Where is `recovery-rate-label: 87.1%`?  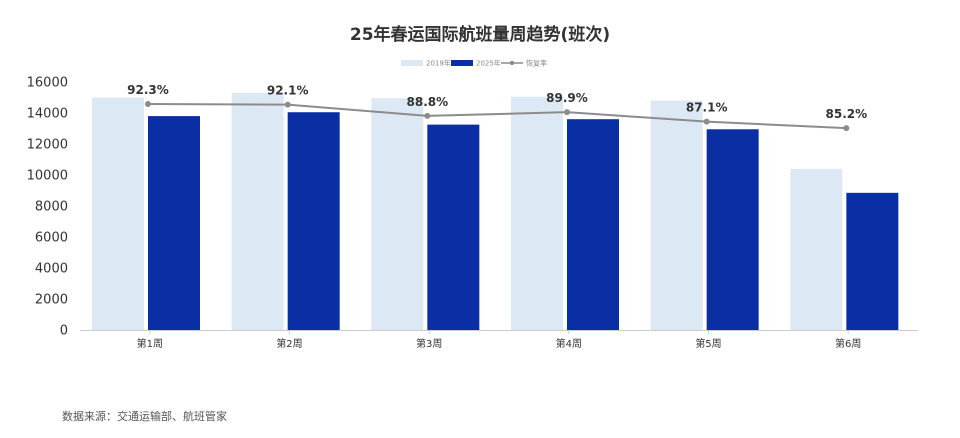 recovery-rate-label: 87.1% is located at coordinates (707, 108).